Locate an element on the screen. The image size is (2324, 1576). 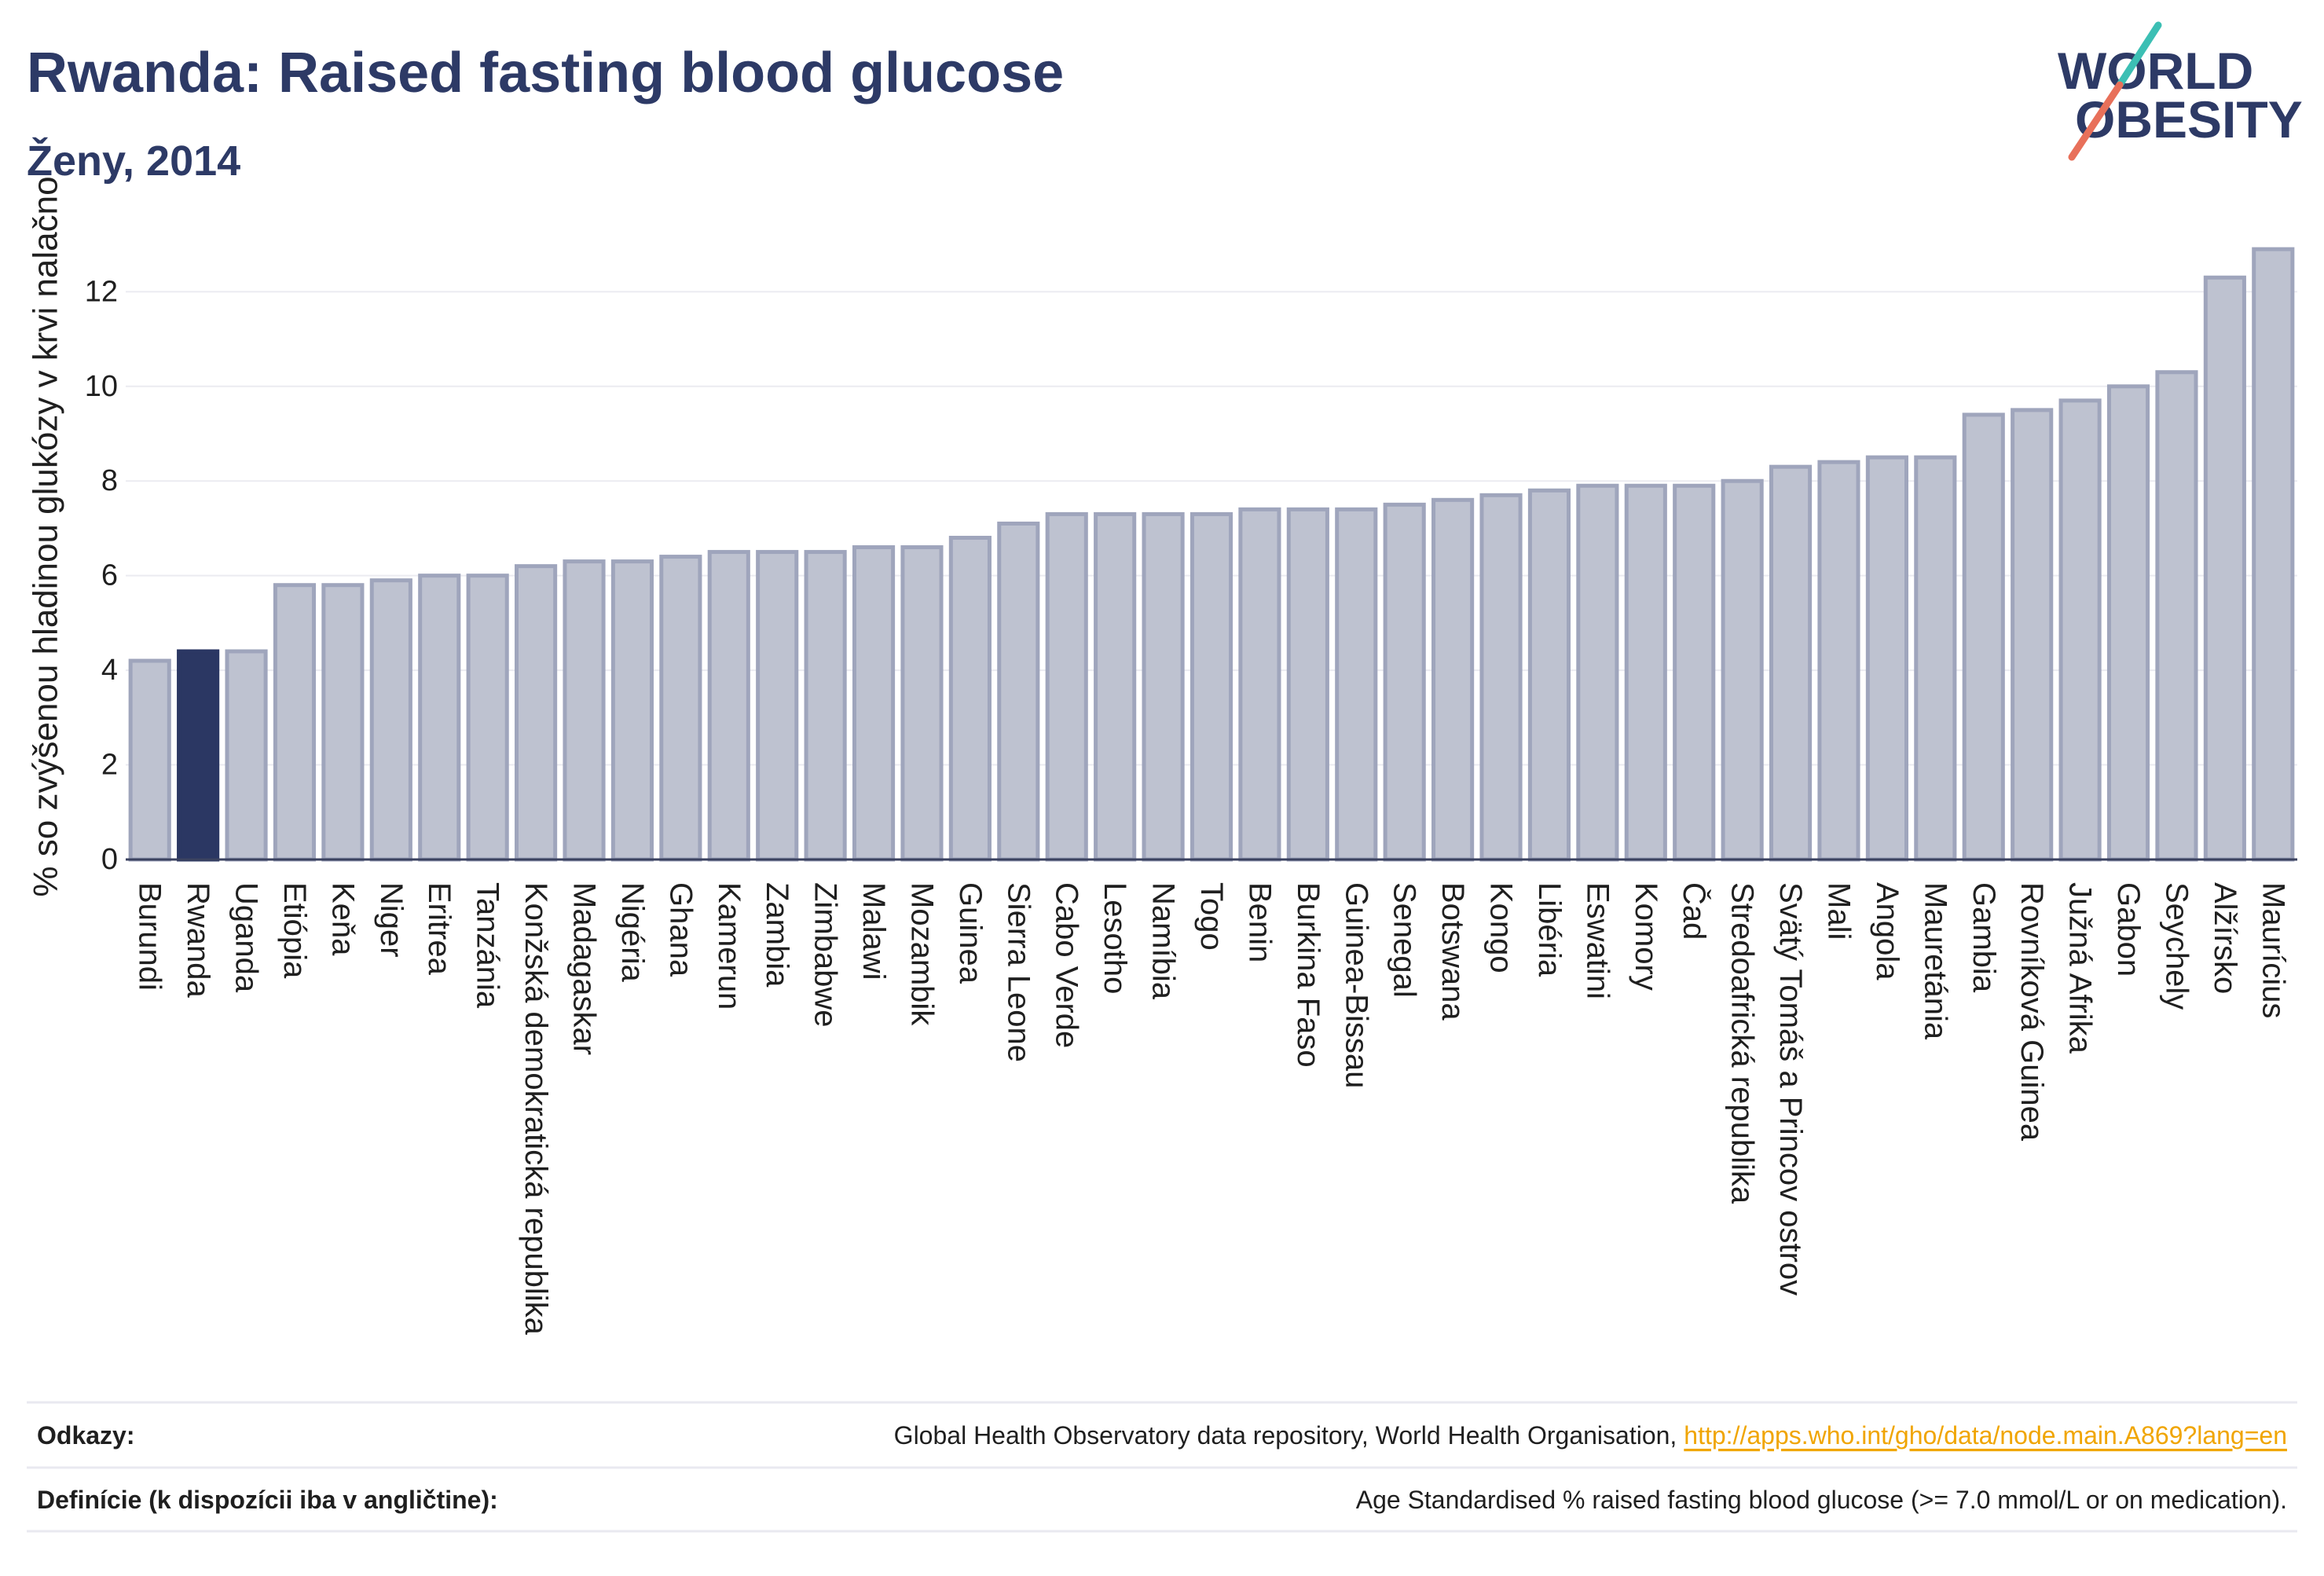
x-tick-label: Keňa is located at coordinates (342, 919).